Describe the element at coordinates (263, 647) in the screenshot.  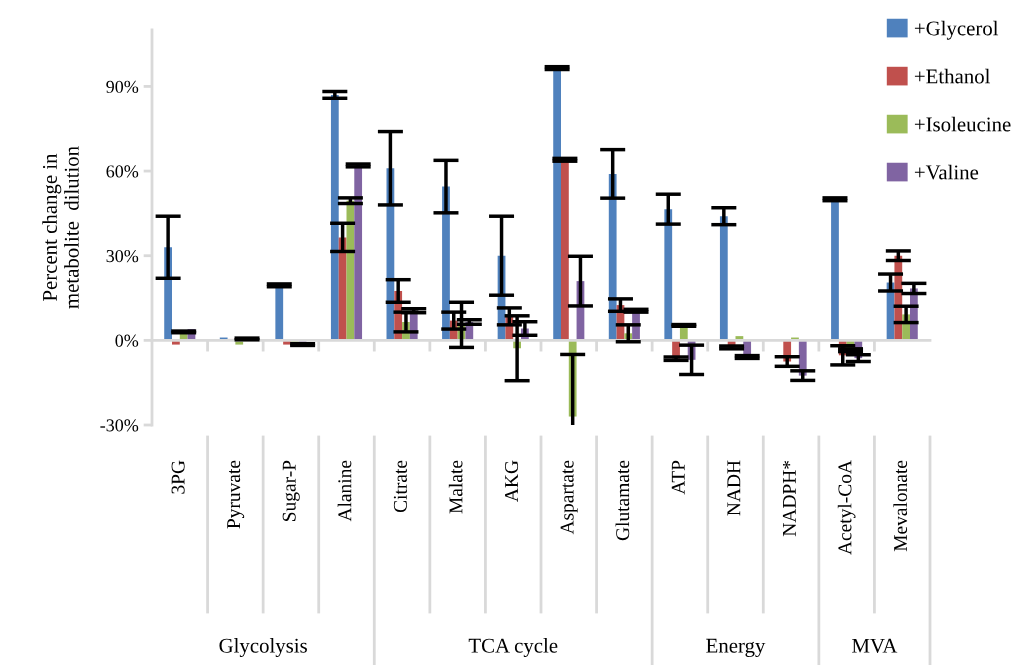
I see `text: Glycolysis` at that location.